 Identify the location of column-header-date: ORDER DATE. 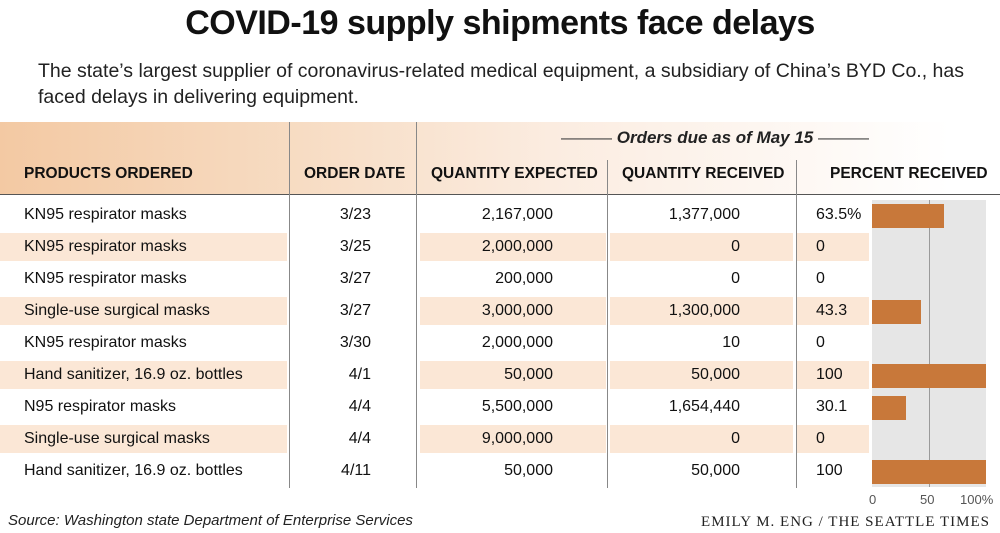
(355, 173).